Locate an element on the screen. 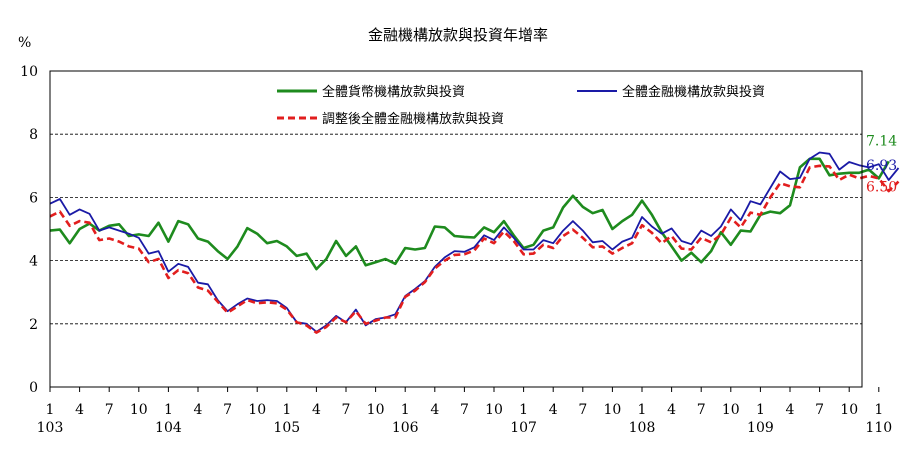 This screenshot has height=460, width=916. x-year-label: 109 is located at coordinates (760, 428).